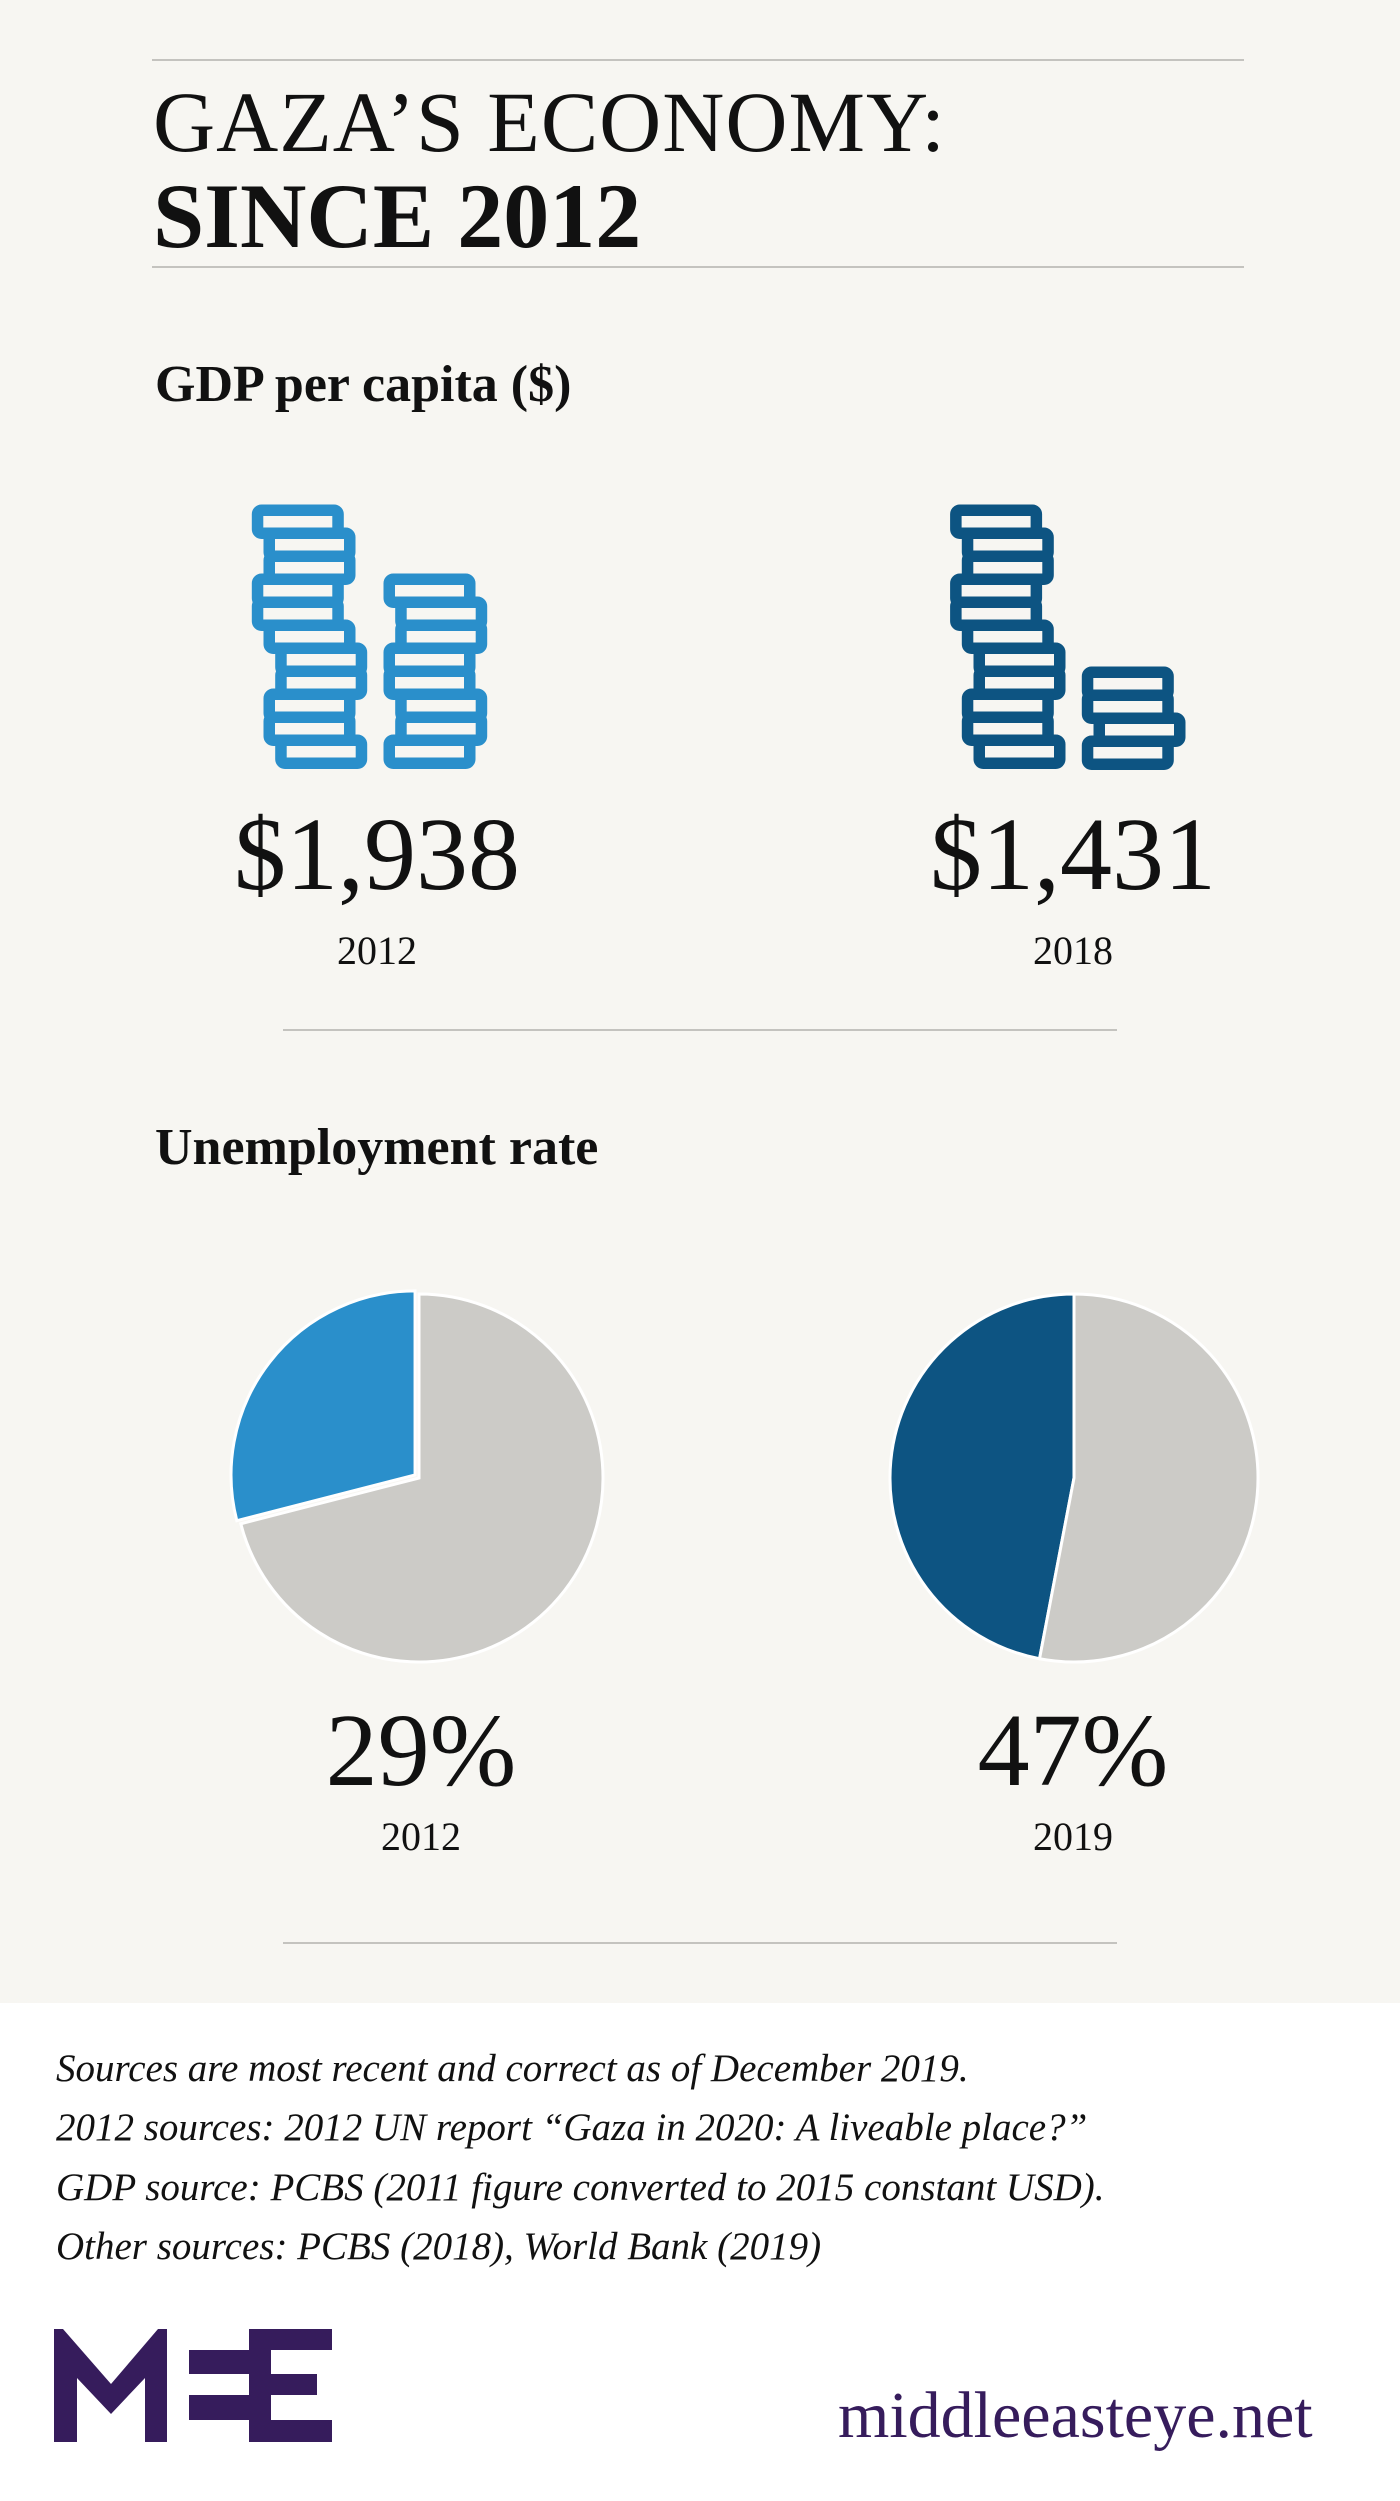 Image resolution: width=1400 pixels, height=2501 pixels. I want to click on pie-chart-2012, so click(417, 1476).